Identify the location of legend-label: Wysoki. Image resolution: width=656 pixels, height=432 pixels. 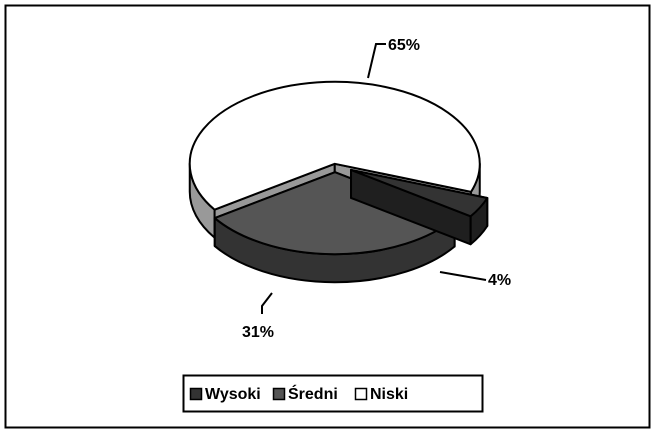
(233, 394).